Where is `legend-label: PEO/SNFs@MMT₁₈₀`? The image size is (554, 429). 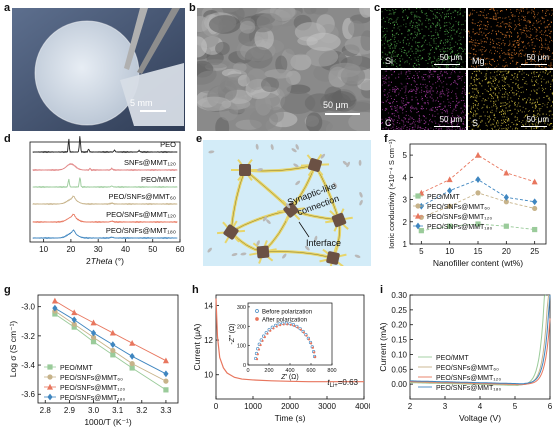 legend-label: PEO/SNFs@MMT₁₈₀ is located at coordinates (460, 227).